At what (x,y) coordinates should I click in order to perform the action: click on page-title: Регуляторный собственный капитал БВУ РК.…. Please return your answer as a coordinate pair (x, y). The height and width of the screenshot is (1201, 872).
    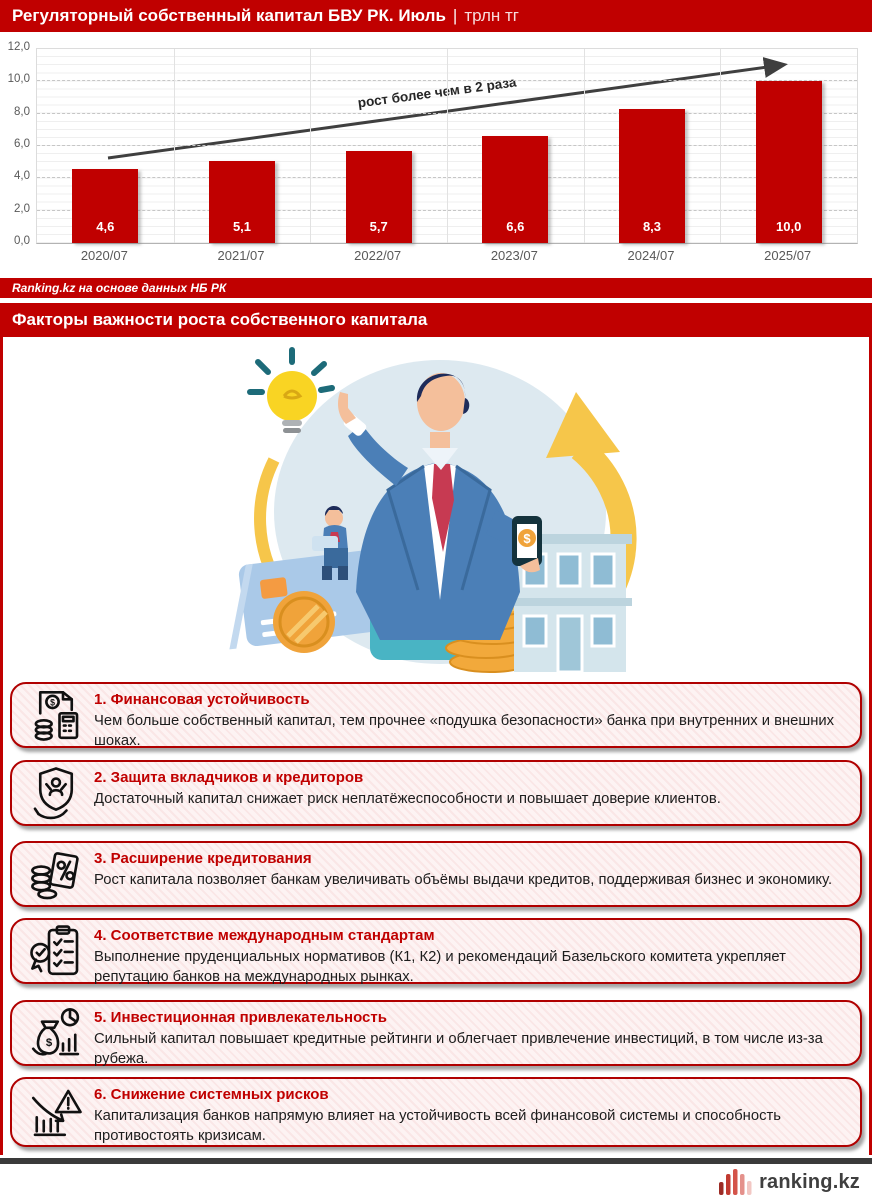
    Looking at the image, I should click on (229, 15).